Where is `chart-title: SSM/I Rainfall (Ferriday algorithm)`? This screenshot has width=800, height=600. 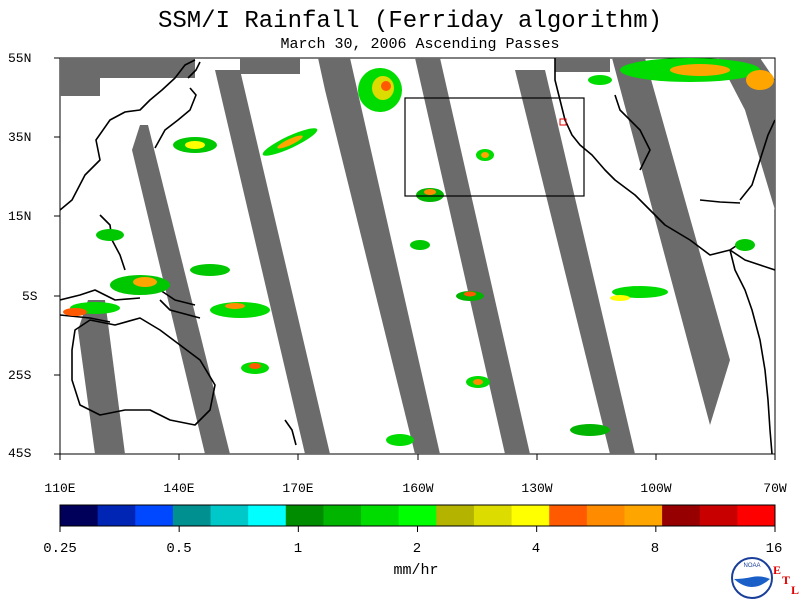
chart-title: SSM/I Rainfall (Ferriday algorithm) is located at coordinates (410, 21).